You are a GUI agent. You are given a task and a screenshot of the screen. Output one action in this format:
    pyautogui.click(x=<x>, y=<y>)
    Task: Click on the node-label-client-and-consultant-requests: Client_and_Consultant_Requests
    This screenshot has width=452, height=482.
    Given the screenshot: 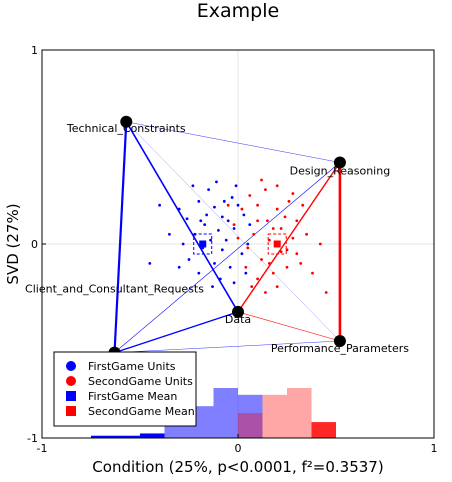 What is the action you would take?
    pyautogui.click(x=114, y=289)
    